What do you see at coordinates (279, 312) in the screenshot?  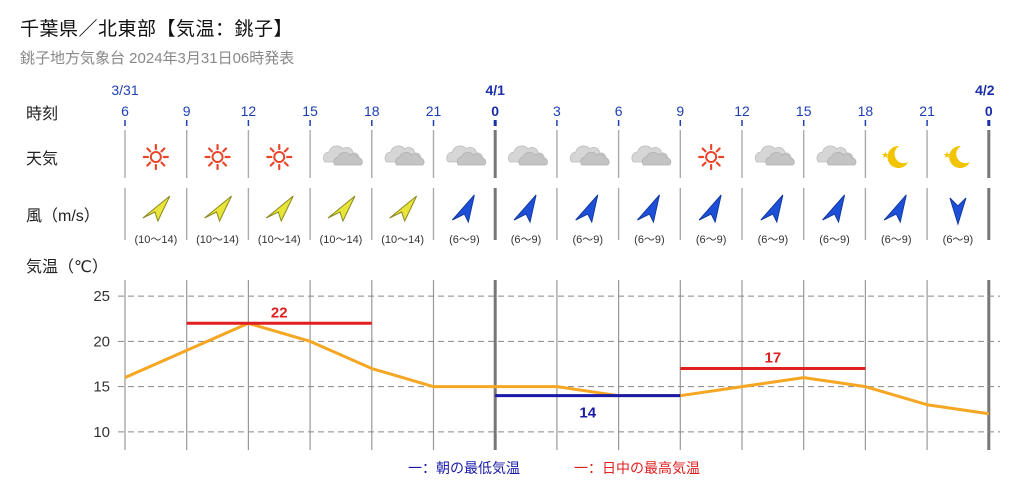 I see `daily-high-label: 22` at bounding box center [279, 312].